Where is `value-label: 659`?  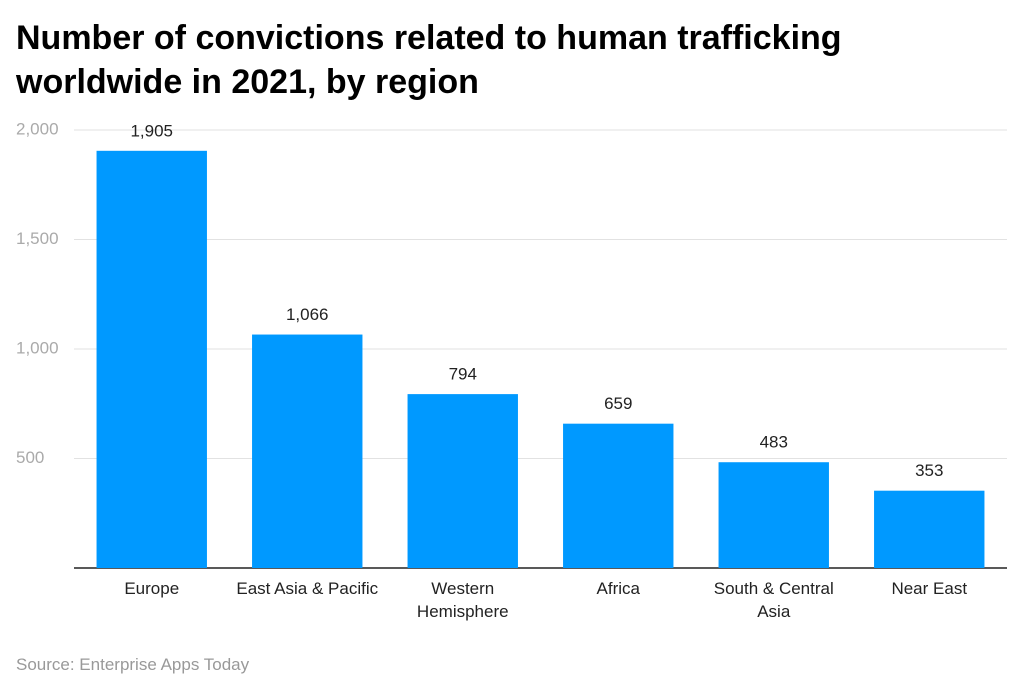
value-label: 659 is located at coordinates (618, 403).